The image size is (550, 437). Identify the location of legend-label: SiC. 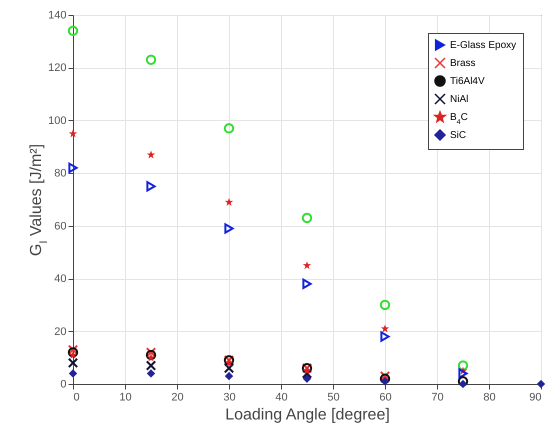
(458, 135).